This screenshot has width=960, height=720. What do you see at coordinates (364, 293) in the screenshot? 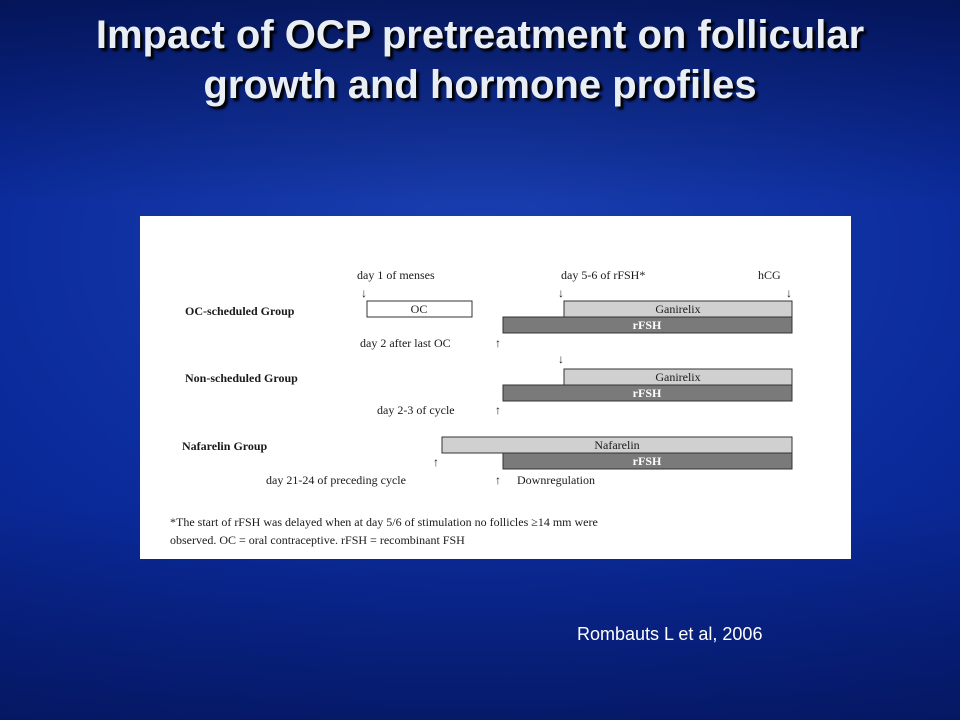
I see `arrow-down-menses: ↓` at bounding box center [364, 293].